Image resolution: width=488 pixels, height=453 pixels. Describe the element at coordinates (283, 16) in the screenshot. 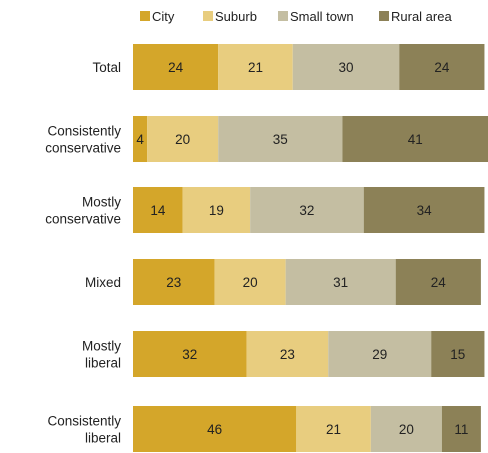

I see `legend-swatch-small-town` at that location.